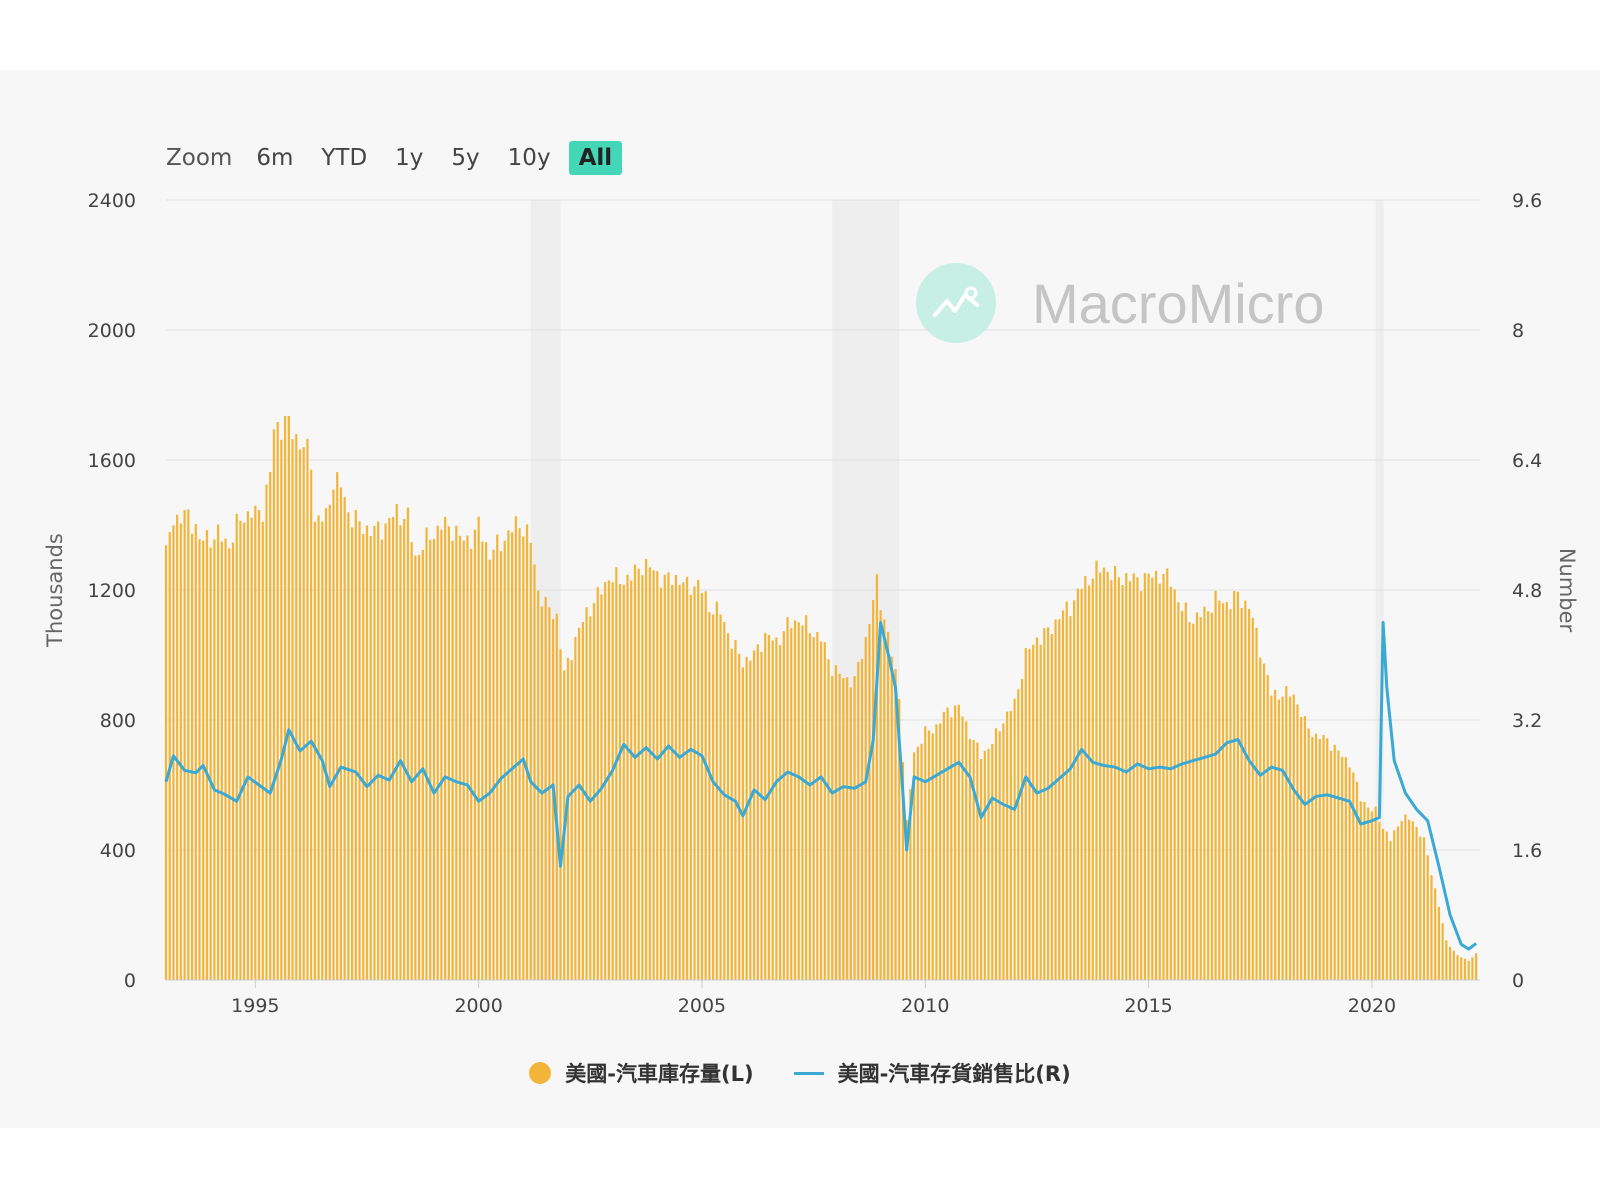  What do you see at coordinates (118, 721) in the screenshot?
I see `y-left-tick-label: 800` at bounding box center [118, 721].